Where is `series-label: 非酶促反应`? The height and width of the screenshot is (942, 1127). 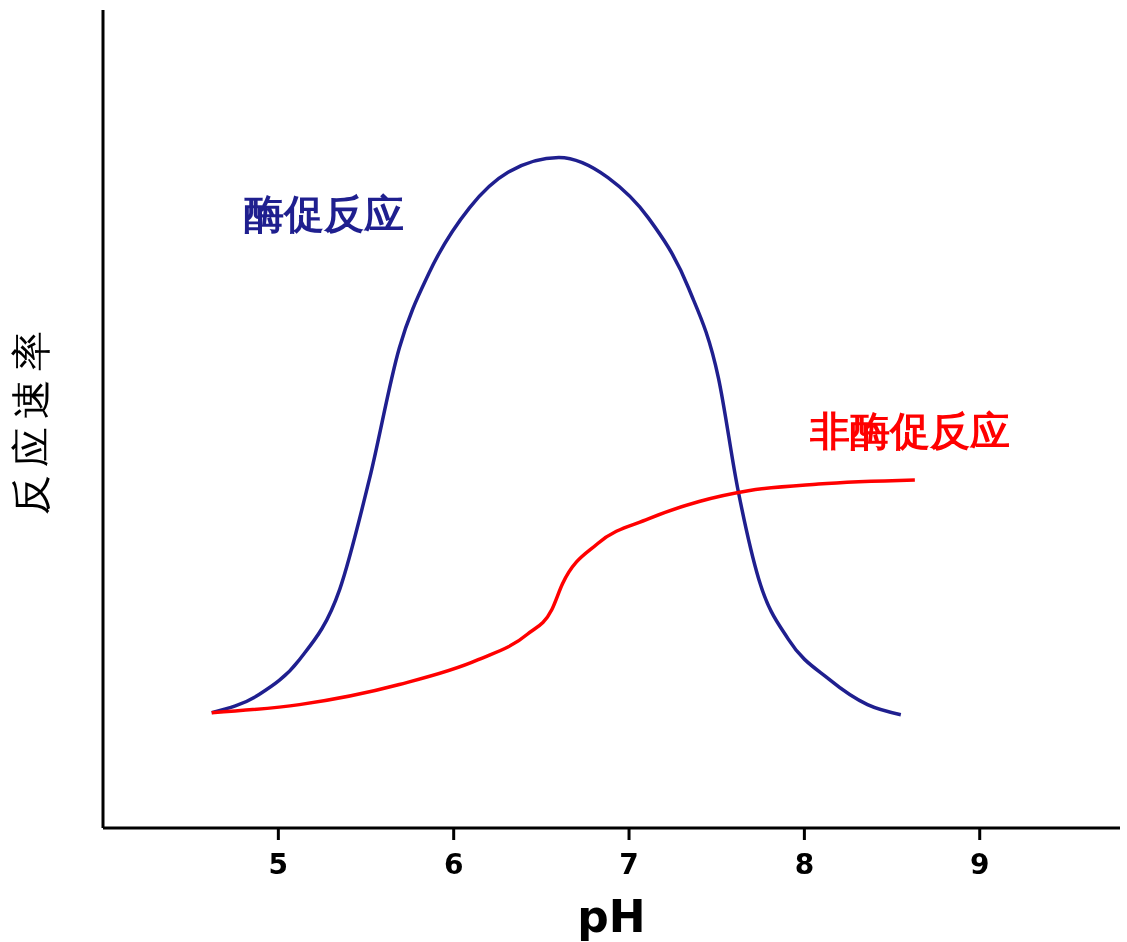 series-label: 非酶促反应 is located at coordinates (909, 431).